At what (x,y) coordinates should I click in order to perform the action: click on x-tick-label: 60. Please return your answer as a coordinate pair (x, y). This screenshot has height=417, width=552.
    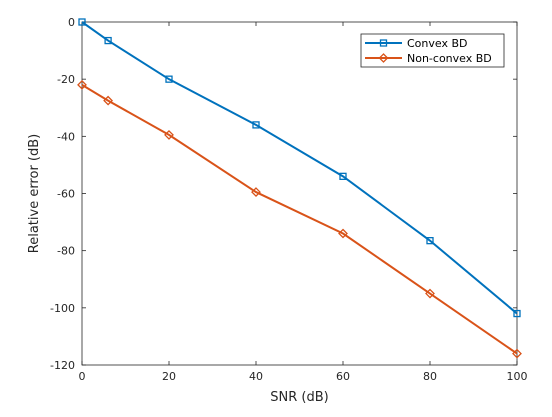
    Looking at the image, I should click on (343, 376).